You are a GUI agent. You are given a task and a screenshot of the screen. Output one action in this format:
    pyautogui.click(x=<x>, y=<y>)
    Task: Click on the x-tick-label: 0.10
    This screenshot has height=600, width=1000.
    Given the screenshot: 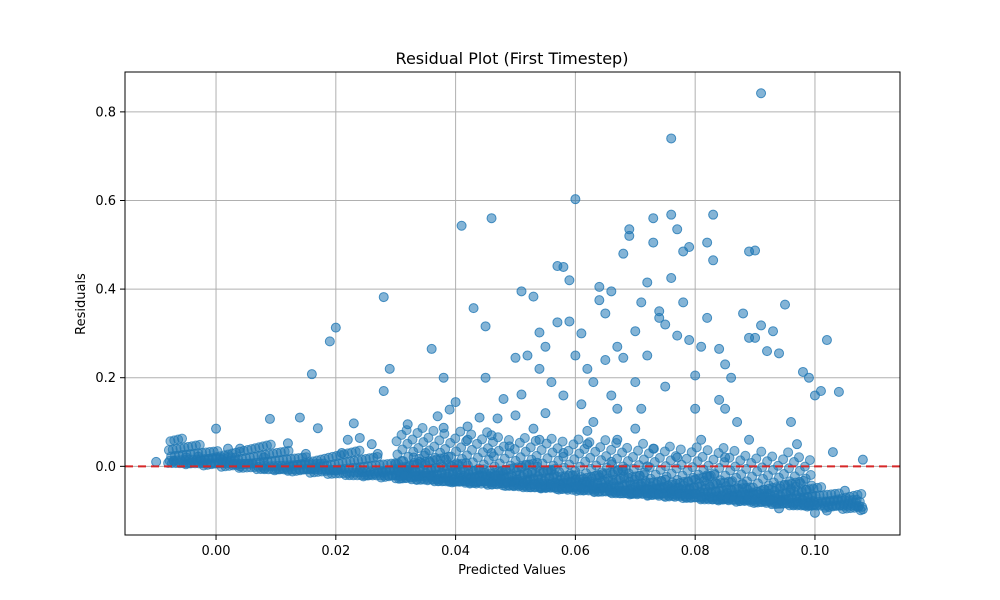 What is the action you would take?
    pyautogui.click(x=814, y=551)
    